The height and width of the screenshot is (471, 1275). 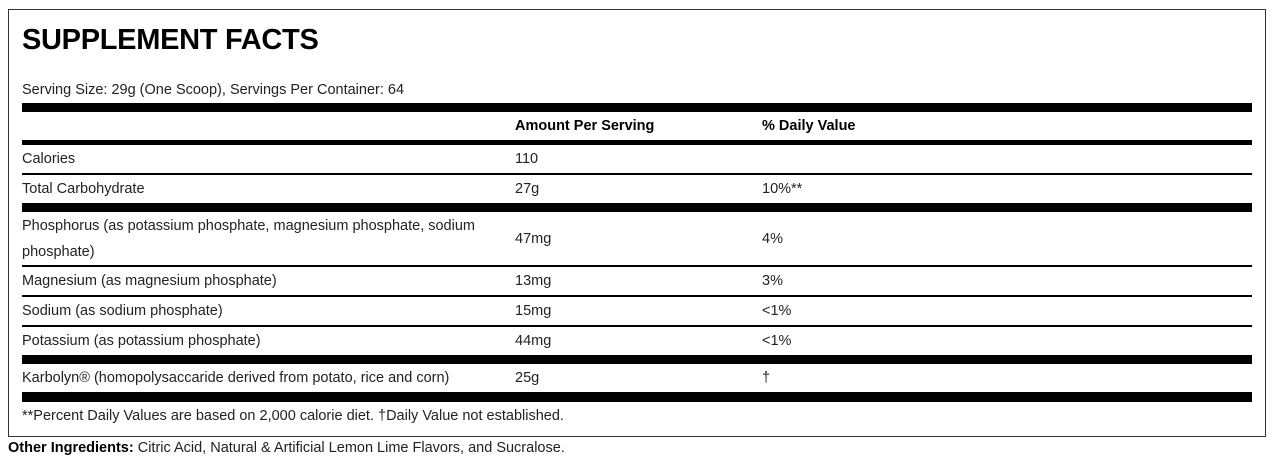 I want to click on table-header: Amount Per Serving % Daily Value, so click(x=637, y=126).